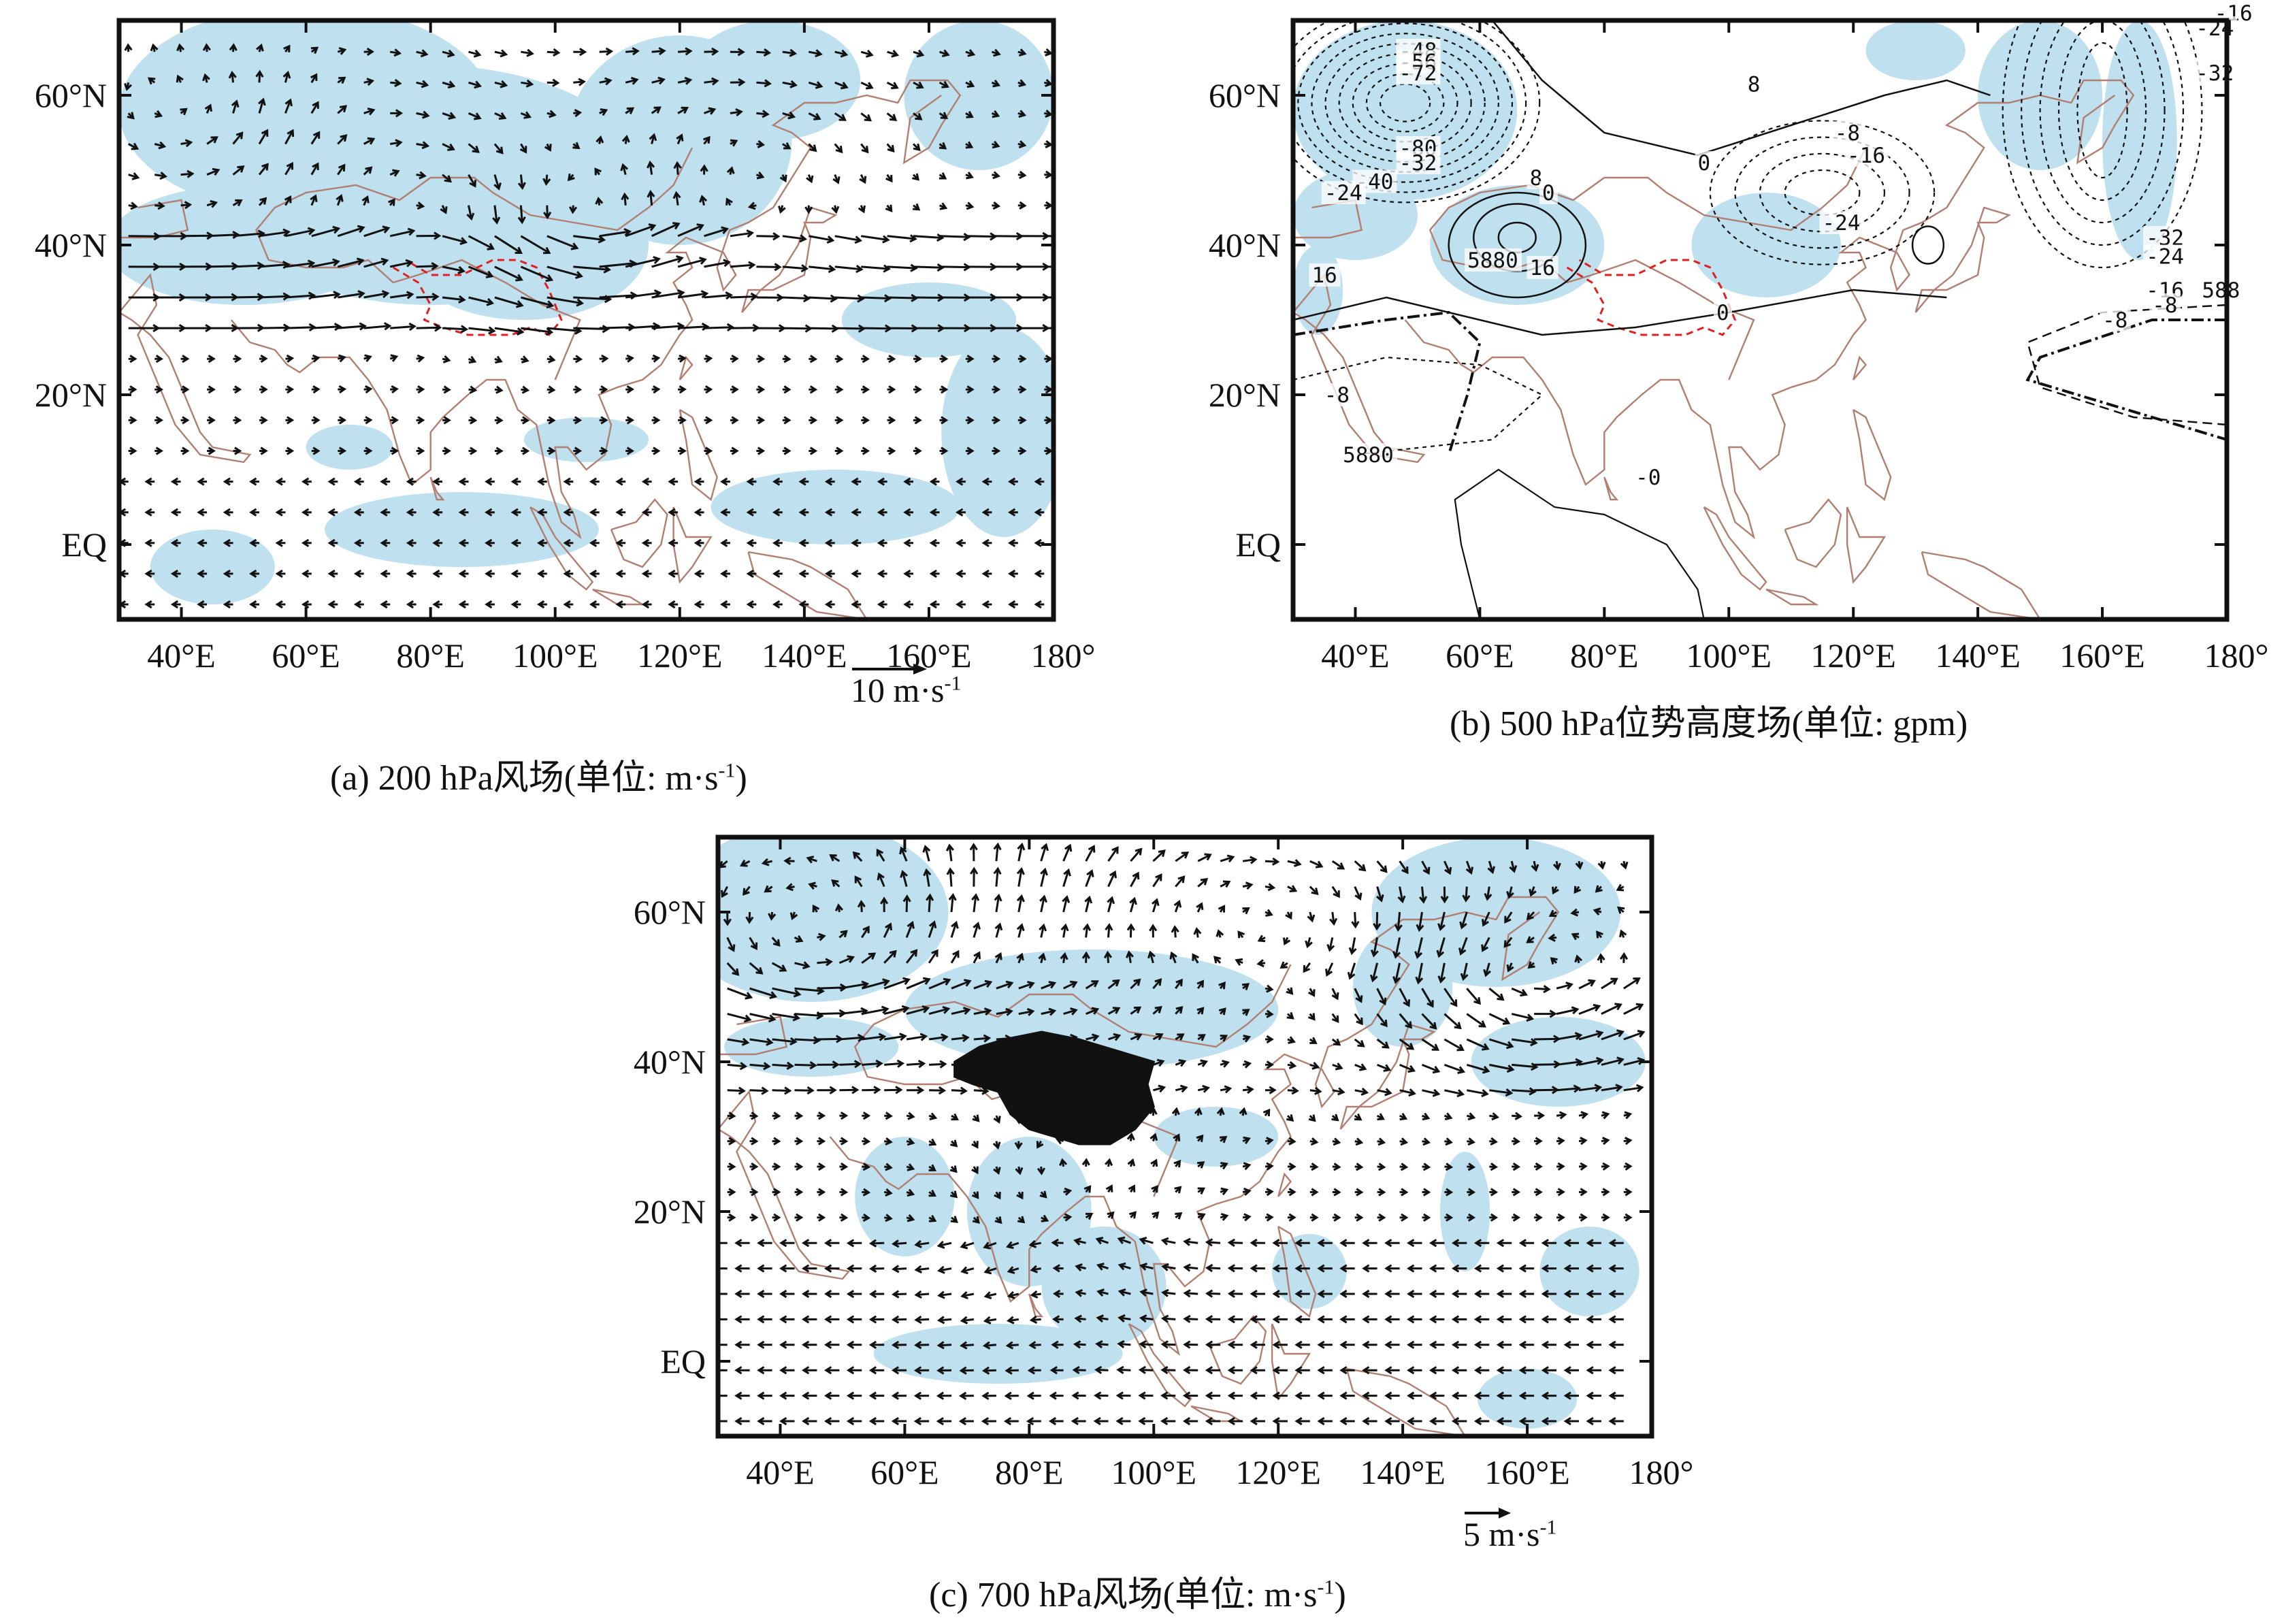  I want to click on panel-c-reference-sup: -1, so click(1548, 1527).